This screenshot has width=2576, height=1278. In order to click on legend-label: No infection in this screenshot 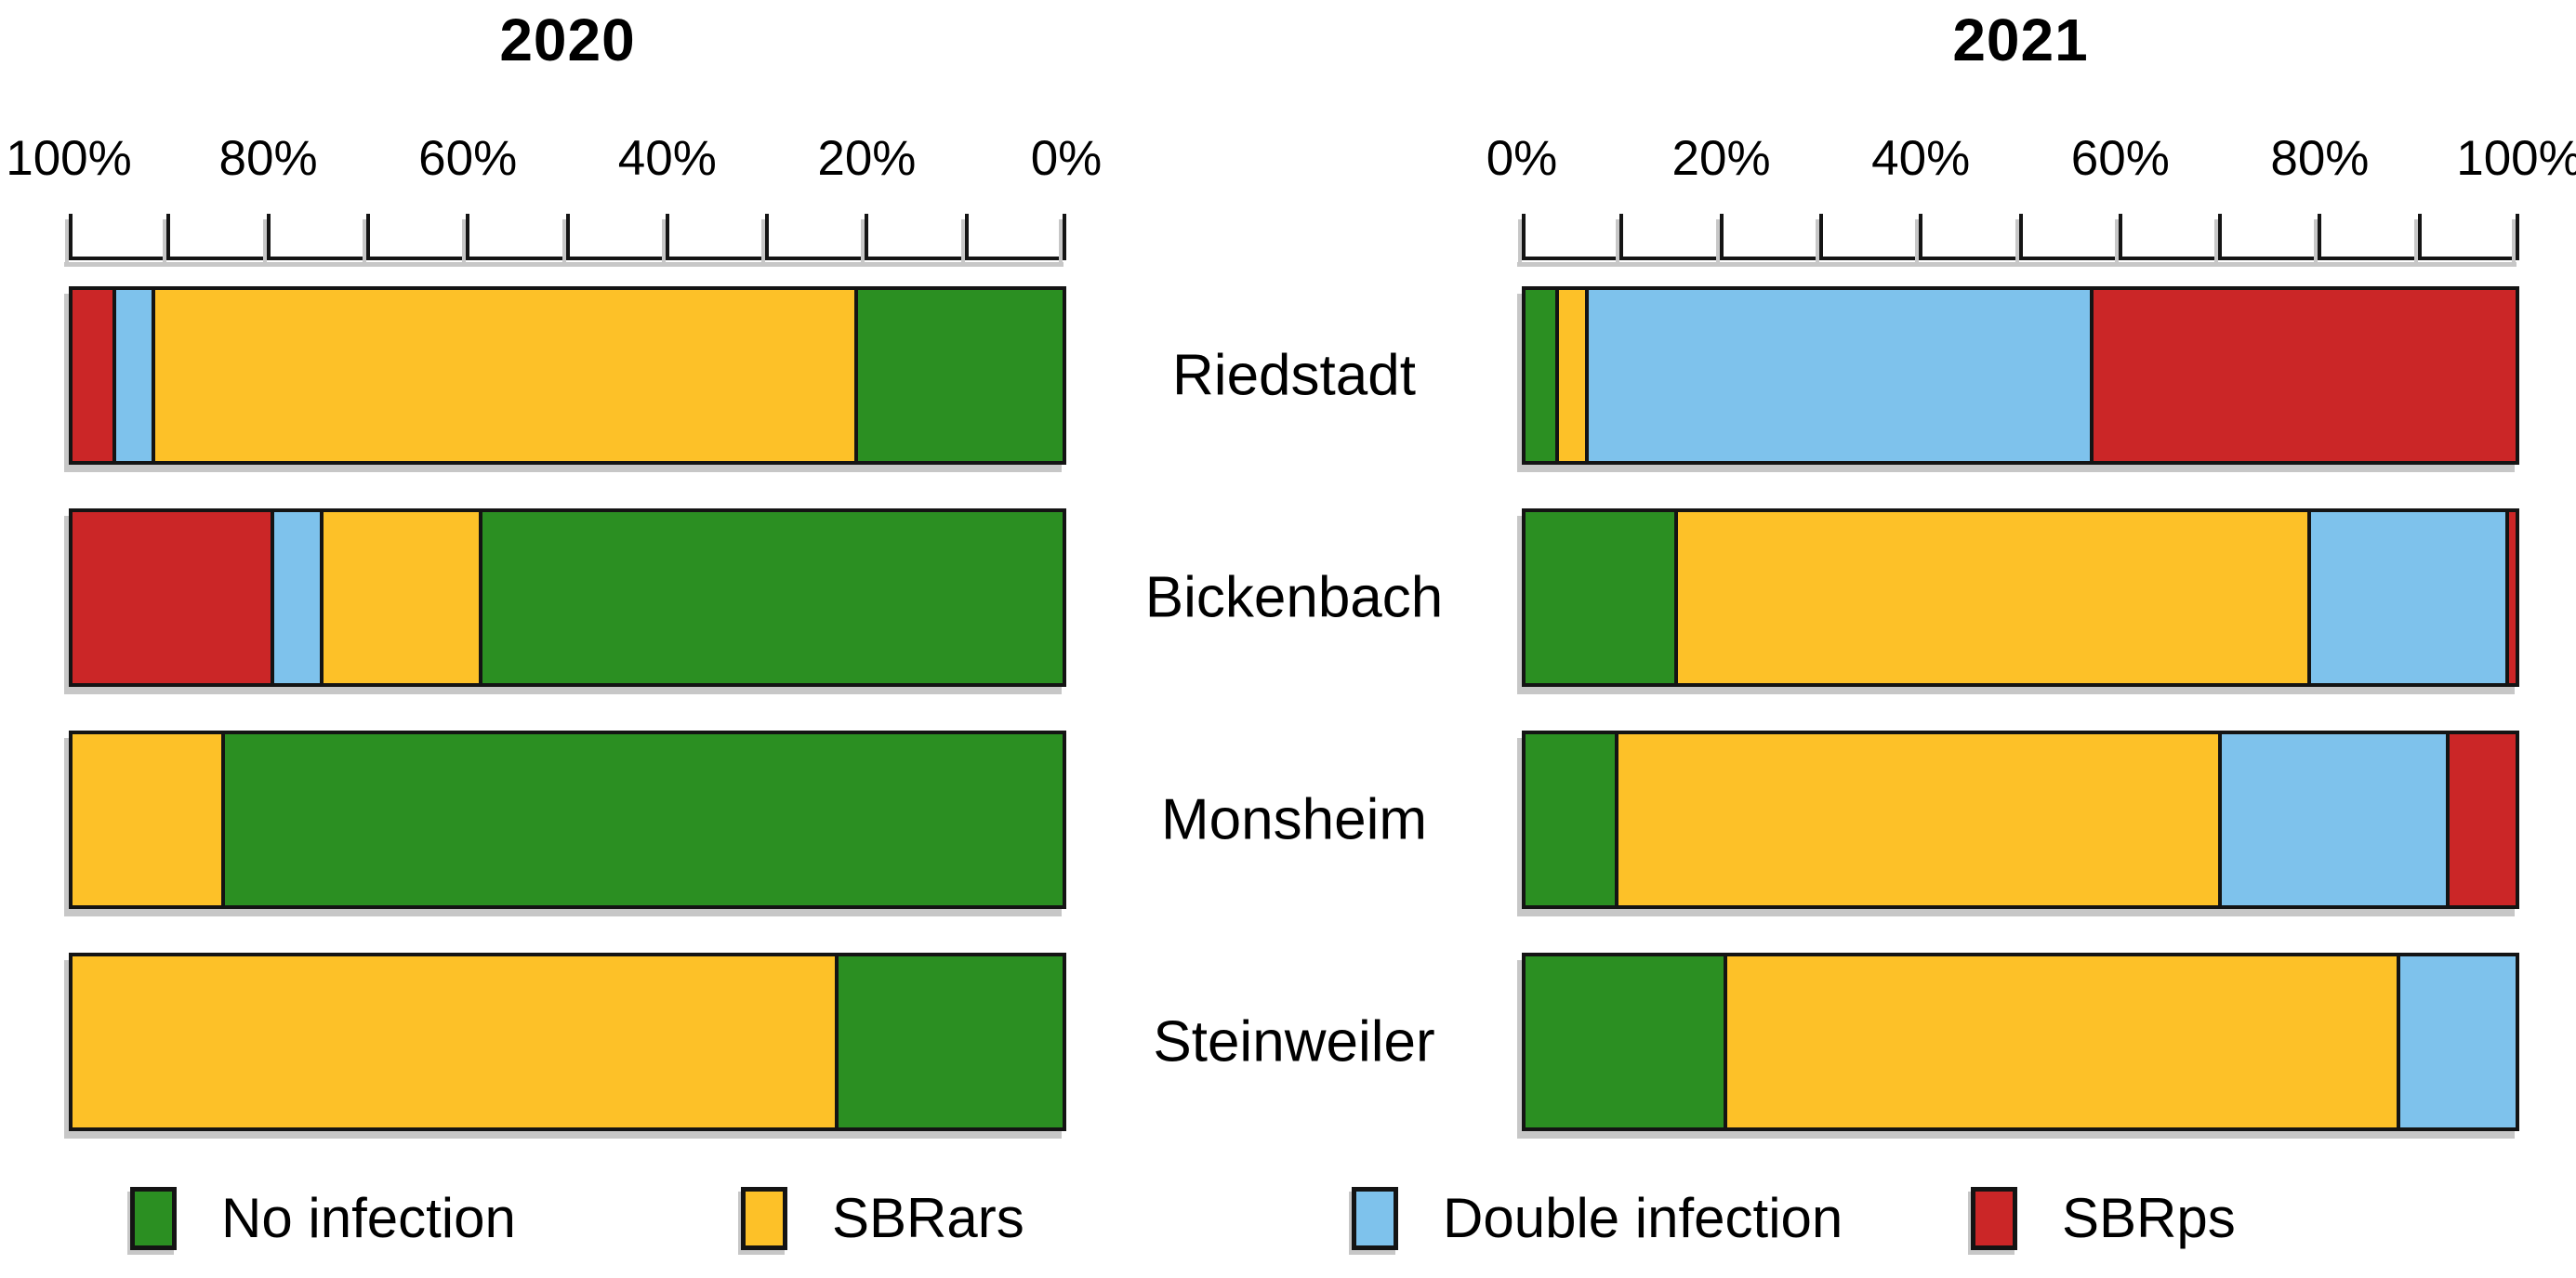, I will do `click(368, 1218)`.